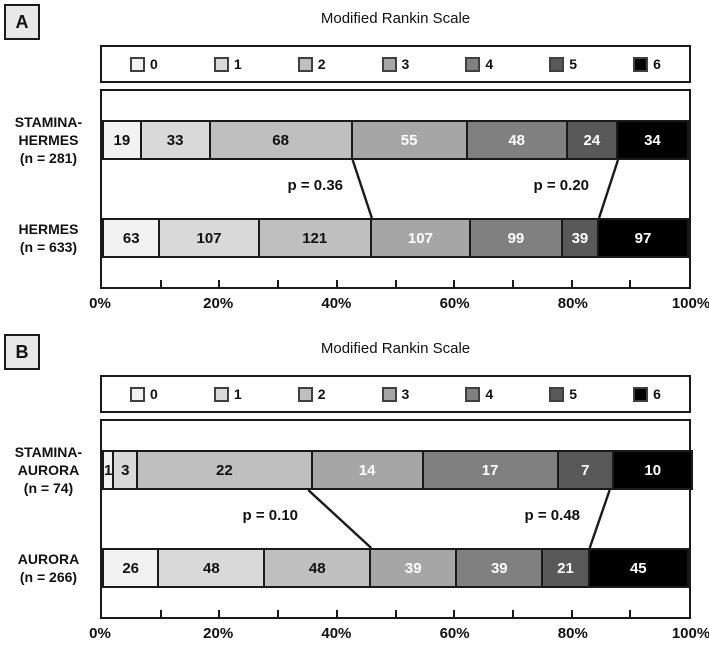 This screenshot has height=650, width=709. I want to click on bar-segment-value: 45, so click(638, 568).